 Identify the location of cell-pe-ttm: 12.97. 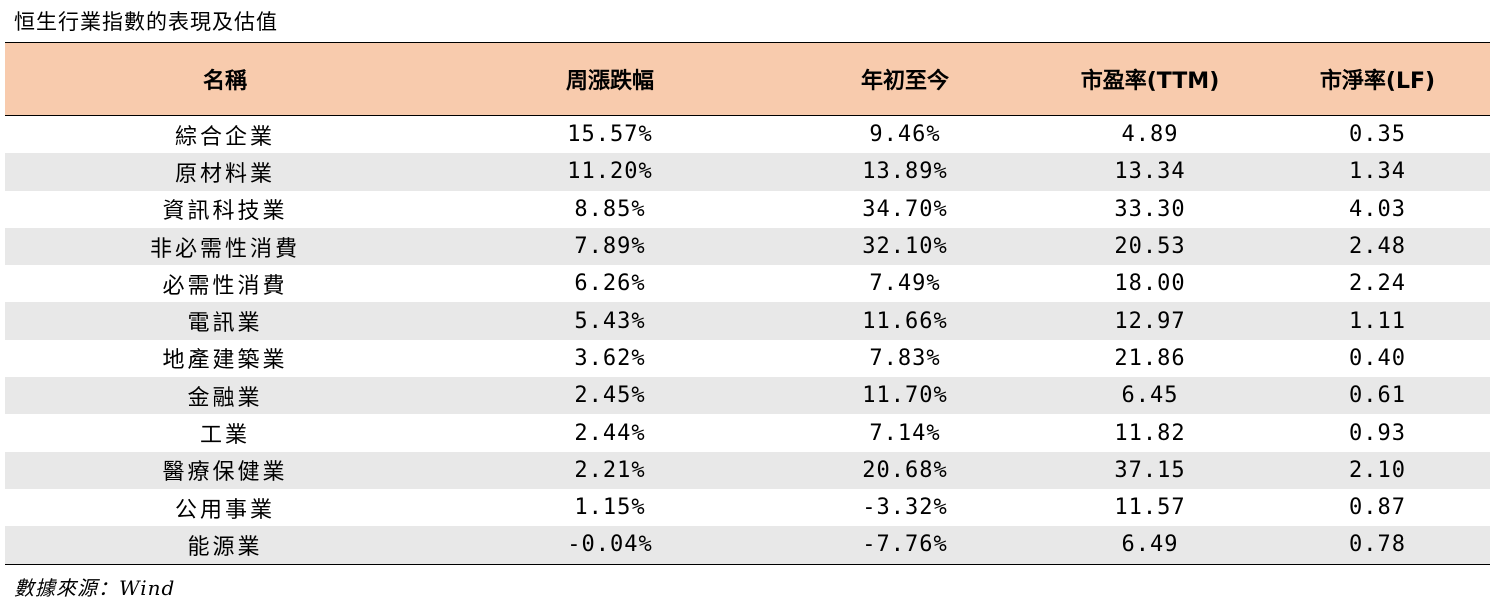
(1150, 321).